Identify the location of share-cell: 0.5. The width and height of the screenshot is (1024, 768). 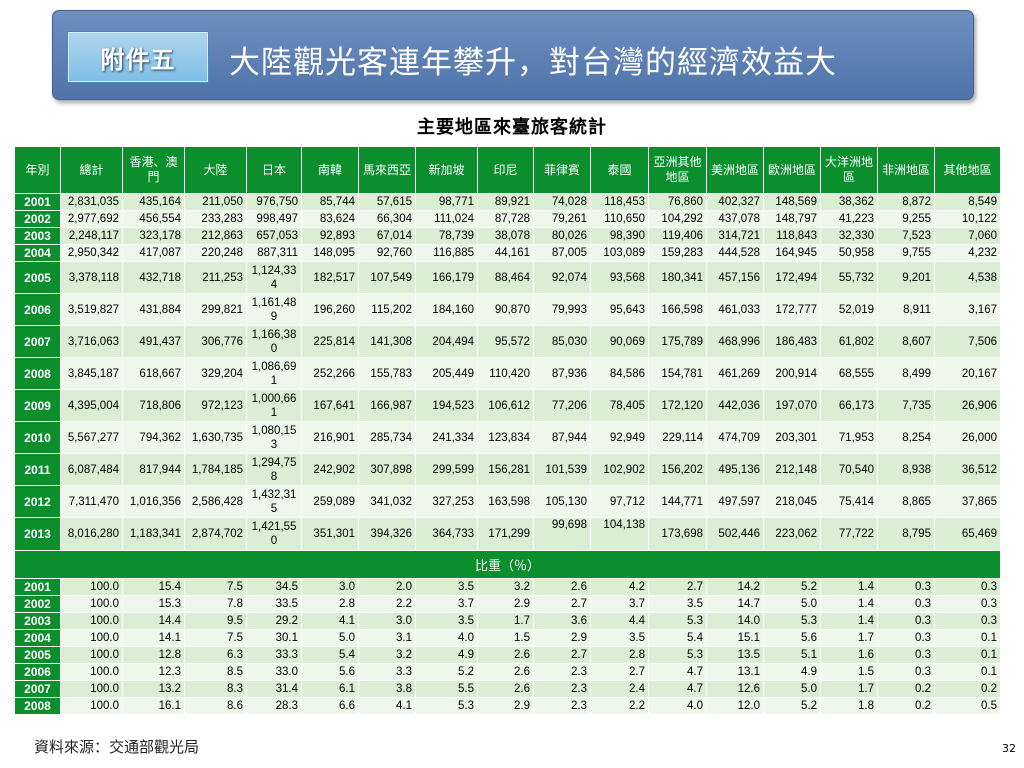
(967, 706).